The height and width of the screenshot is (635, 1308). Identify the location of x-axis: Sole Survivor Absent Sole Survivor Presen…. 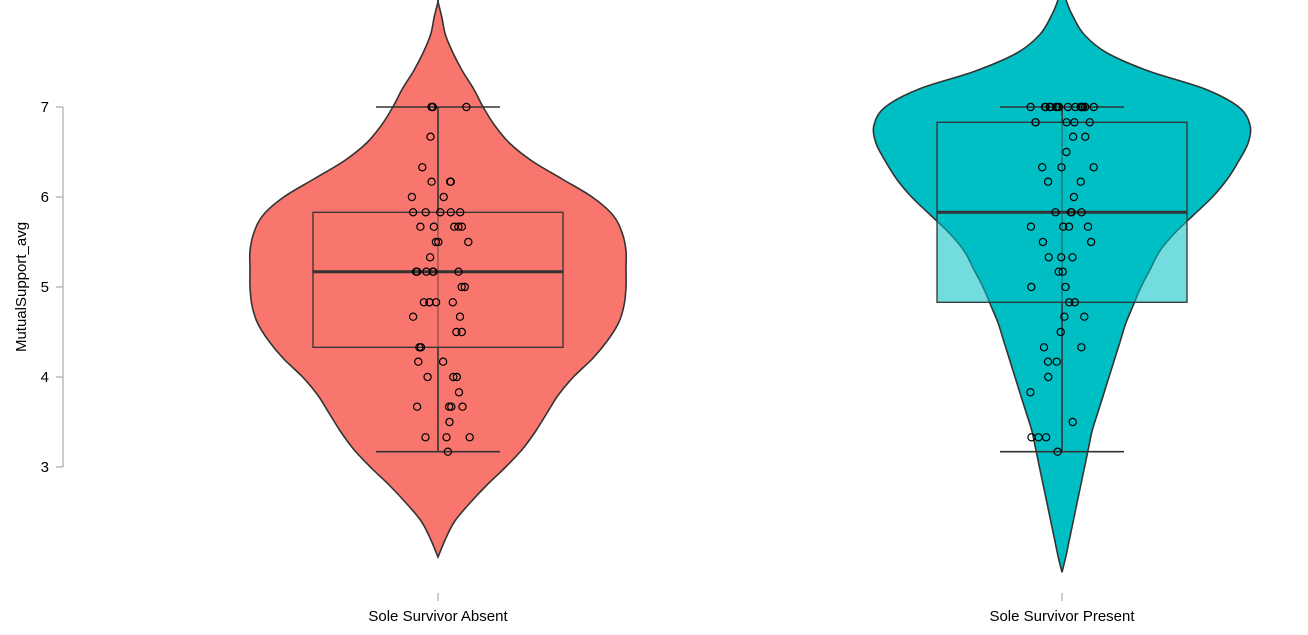
(751, 609).